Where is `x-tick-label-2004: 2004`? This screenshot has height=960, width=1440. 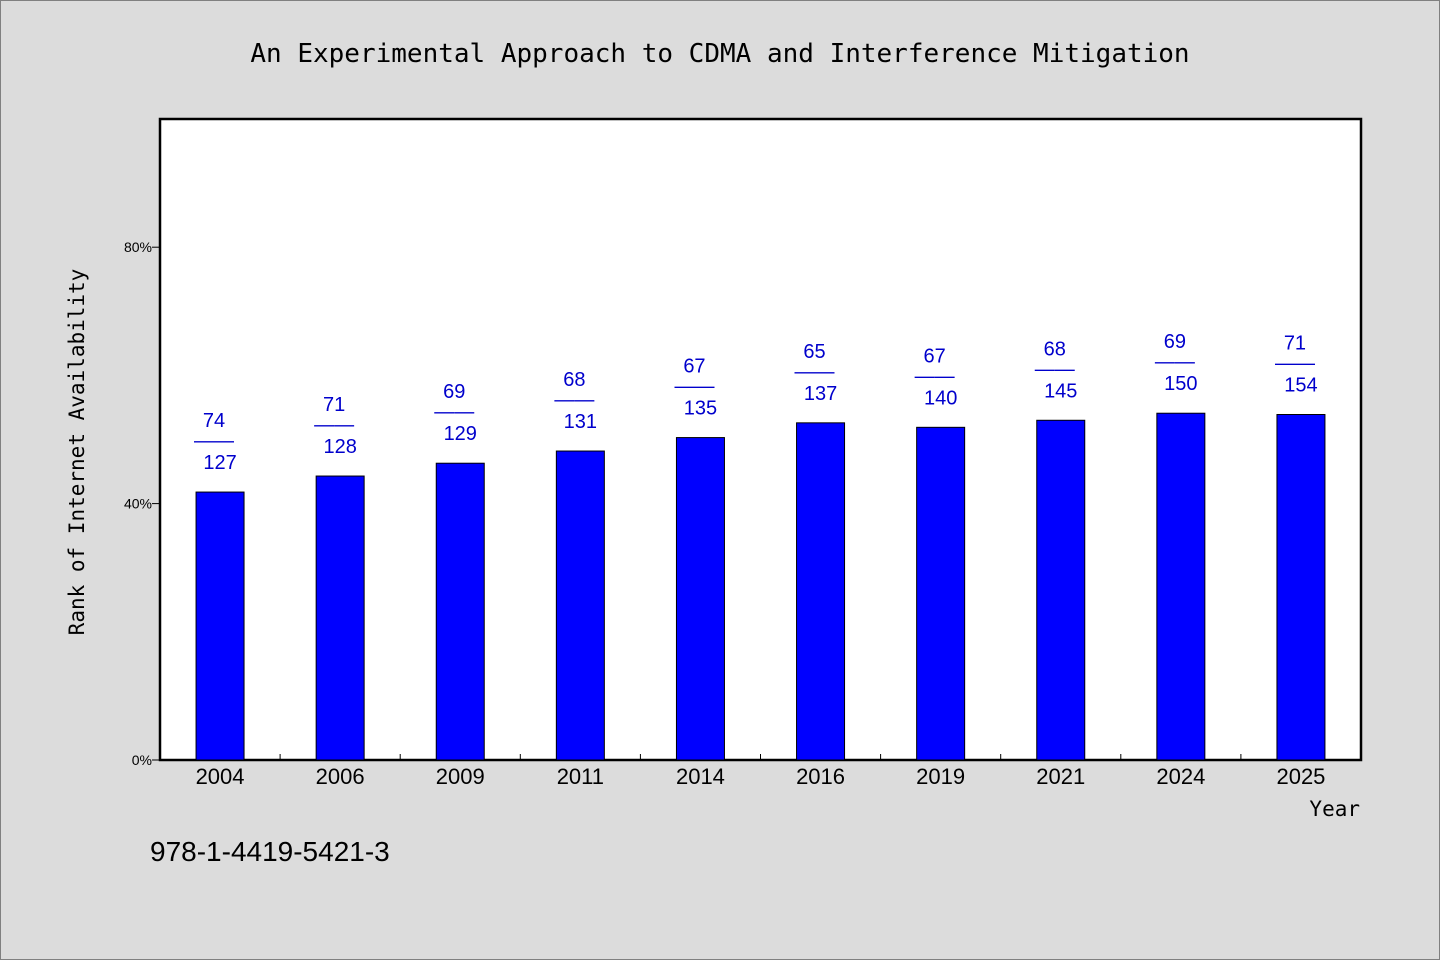 x-tick-label-2004: 2004 is located at coordinates (220, 776).